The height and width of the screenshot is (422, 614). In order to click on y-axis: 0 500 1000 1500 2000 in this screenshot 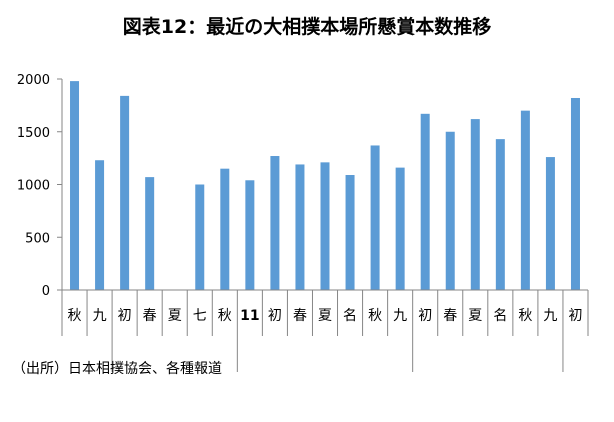, I will do `click(40, 186)`.